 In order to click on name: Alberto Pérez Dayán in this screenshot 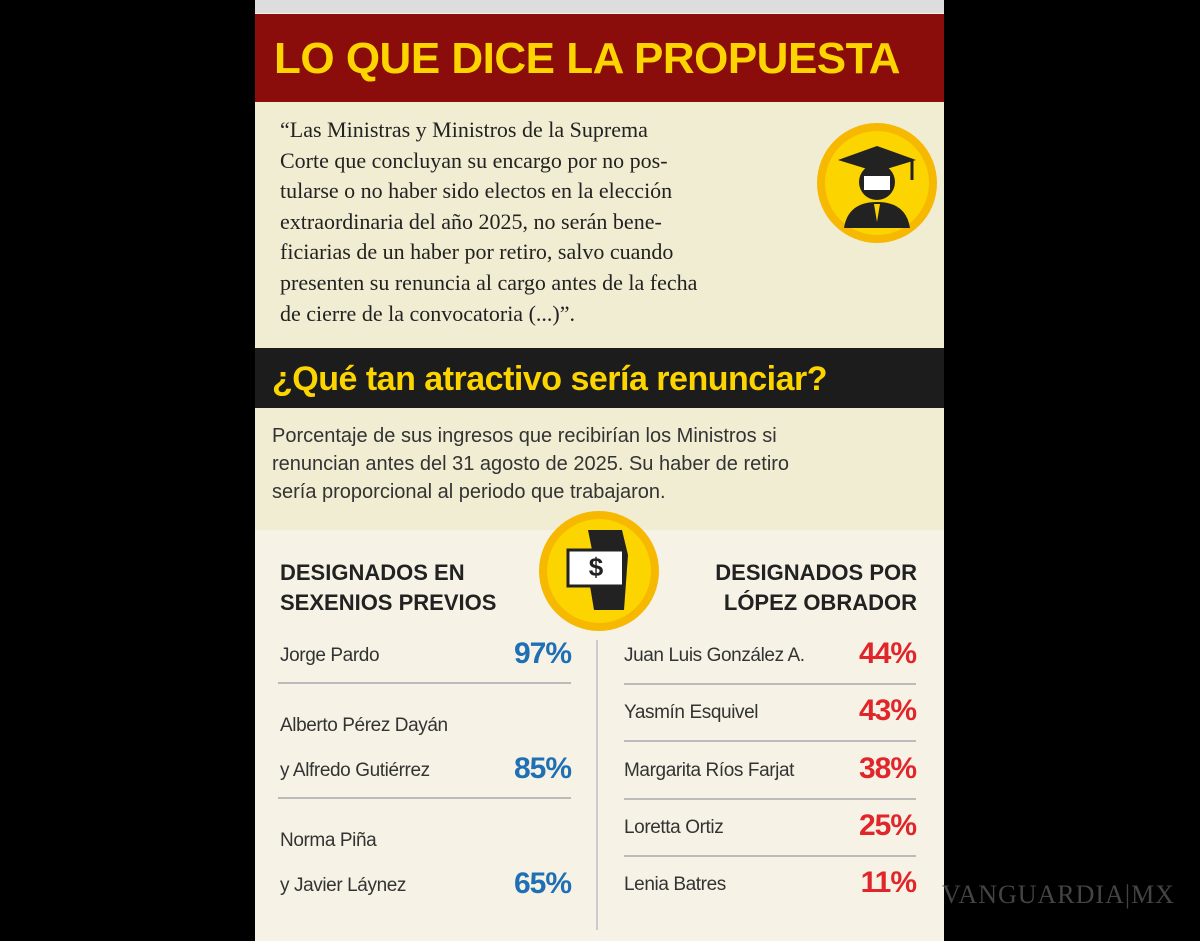, I will do `click(364, 725)`.